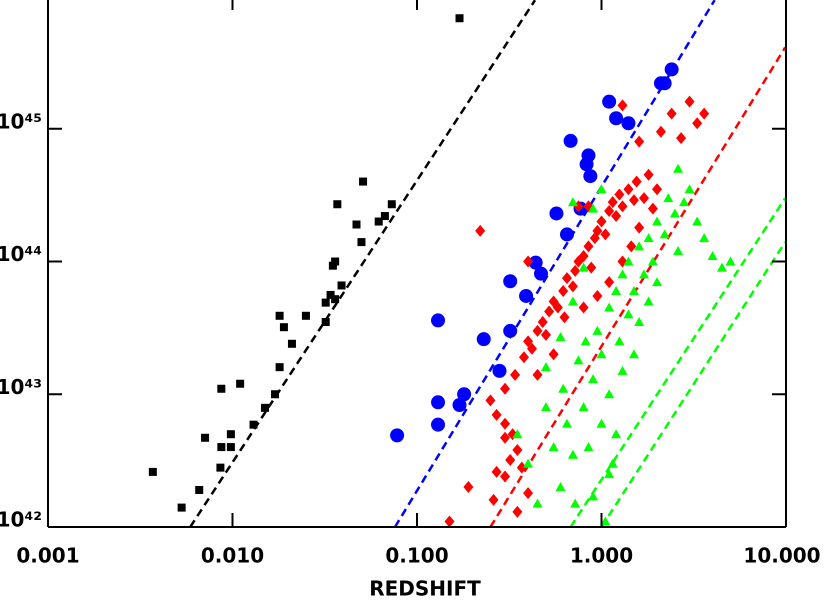 The height and width of the screenshot is (603, 830). What do you see at coordinates (47, 556) in the screenshot?
I see `x-tick-label: 0.001` at bounding box center [47, 556].